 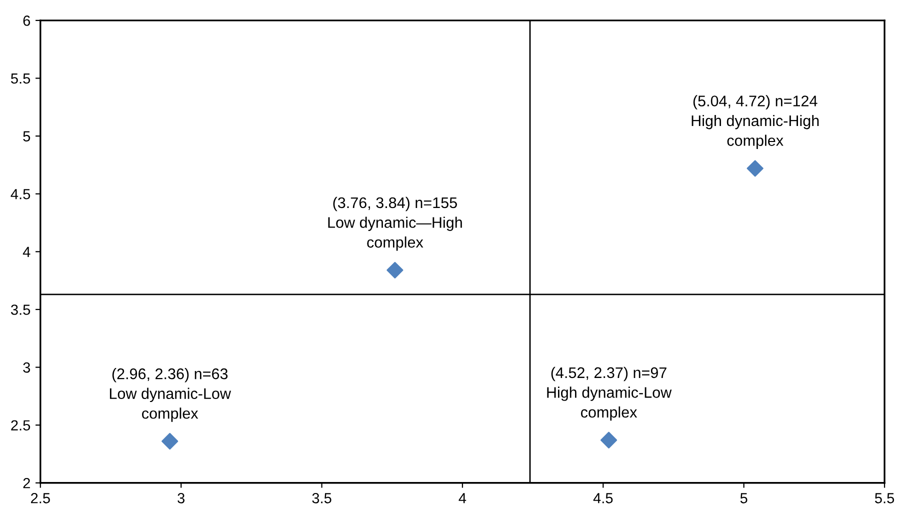 What do you see at coordinates (20, 425) in the screenshot?
I see `y-tick-label: 2.5` at bounding box center [20, 425].